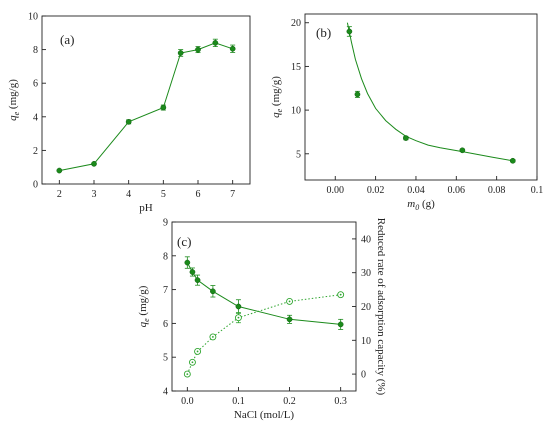  What do you see at coordinates (366, 273) in the screenshot?
I see `y2-tick-label: 30` at bounding box center [366, 273].